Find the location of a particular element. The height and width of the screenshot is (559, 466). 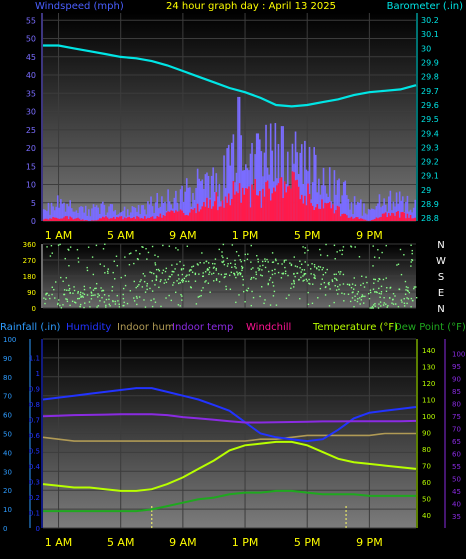

wind-tick-label: 15 is located at coordinates (31, 166).